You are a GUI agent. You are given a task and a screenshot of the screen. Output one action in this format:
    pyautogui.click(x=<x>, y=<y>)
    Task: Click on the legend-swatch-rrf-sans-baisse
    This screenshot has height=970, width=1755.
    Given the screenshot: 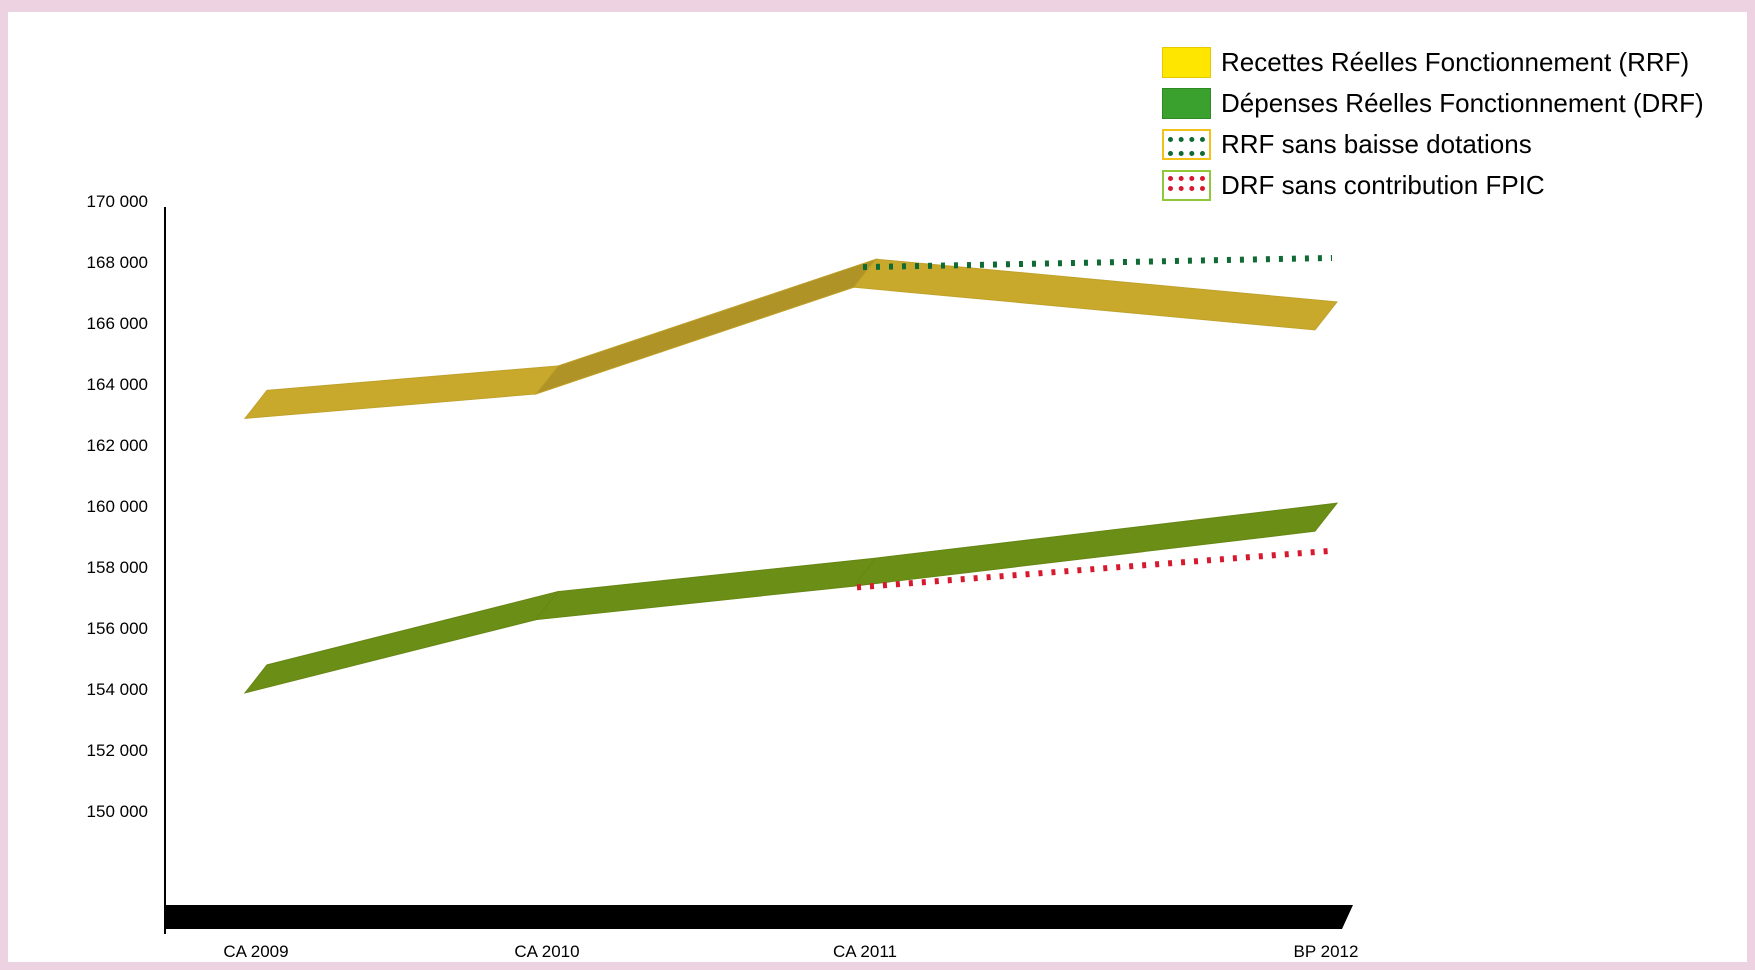 What is the action you would take?
    pyautogui.click(x=1186, y=144)
    